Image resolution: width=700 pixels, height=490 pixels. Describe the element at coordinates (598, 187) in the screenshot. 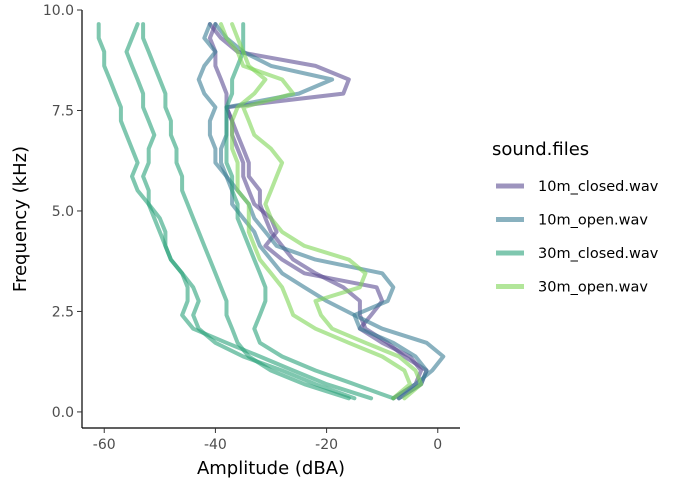

I see `legend-label: 10m_closed.wav` at that location.